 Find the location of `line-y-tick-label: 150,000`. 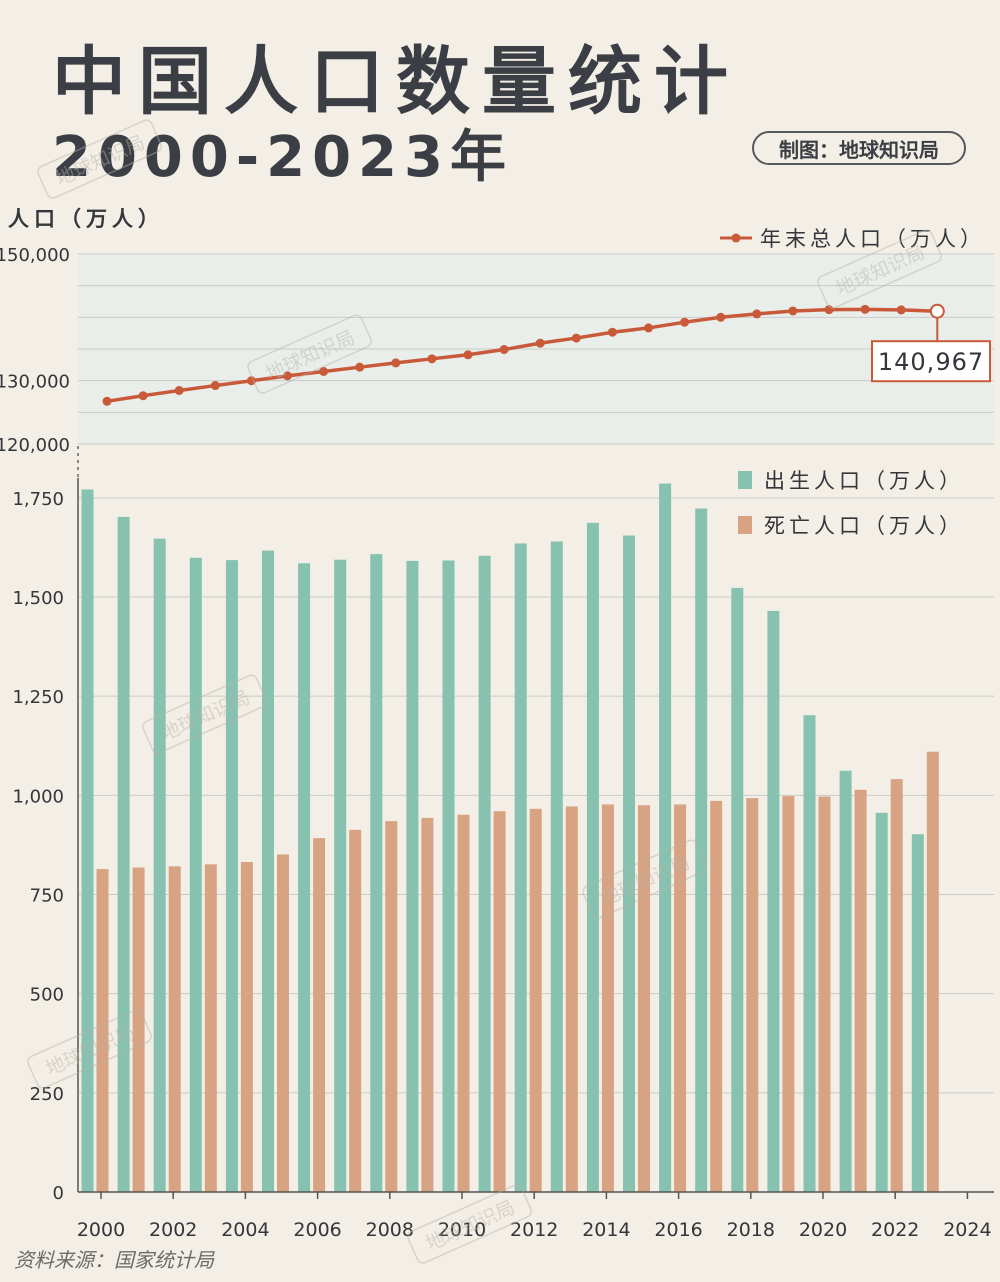

line-y-tick-label: 150,000 is located at coordinates (35, 255).